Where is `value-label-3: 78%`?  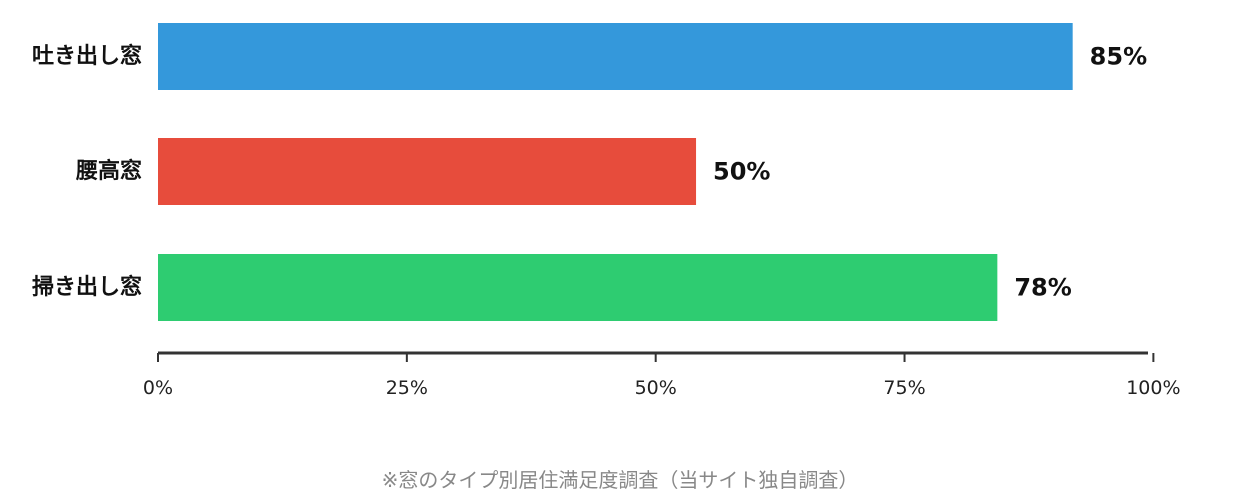 value-label-3: 78% is located at coordinates (1042, 288).